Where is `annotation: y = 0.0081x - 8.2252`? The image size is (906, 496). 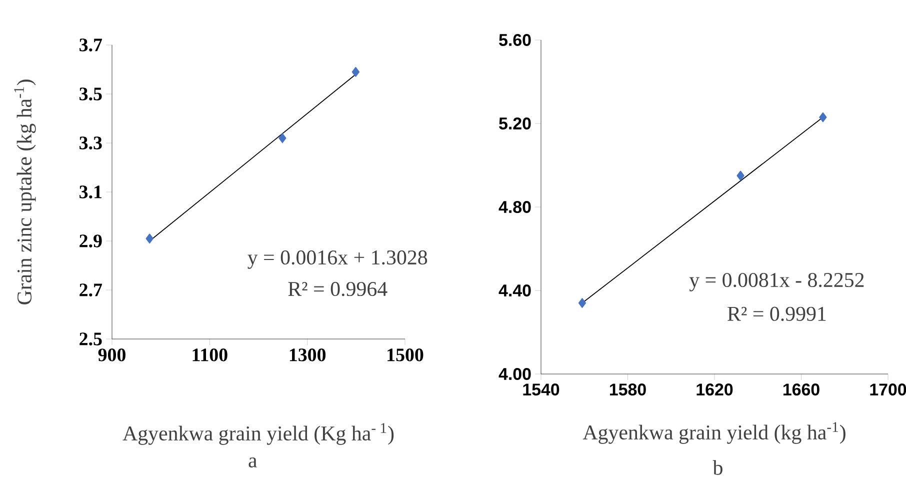 annotation: y = 0.0081x - 8.2252 is located at coordinates (776, 282).